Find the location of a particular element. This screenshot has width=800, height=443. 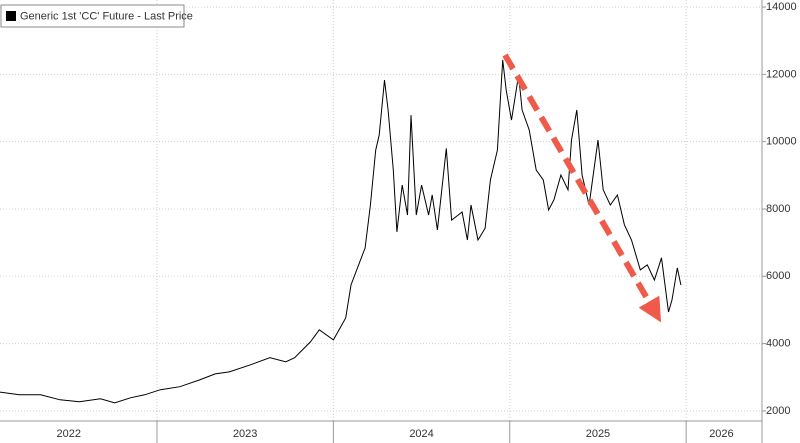

y-tick-label: 6000 is located at coordinates (778, 276).